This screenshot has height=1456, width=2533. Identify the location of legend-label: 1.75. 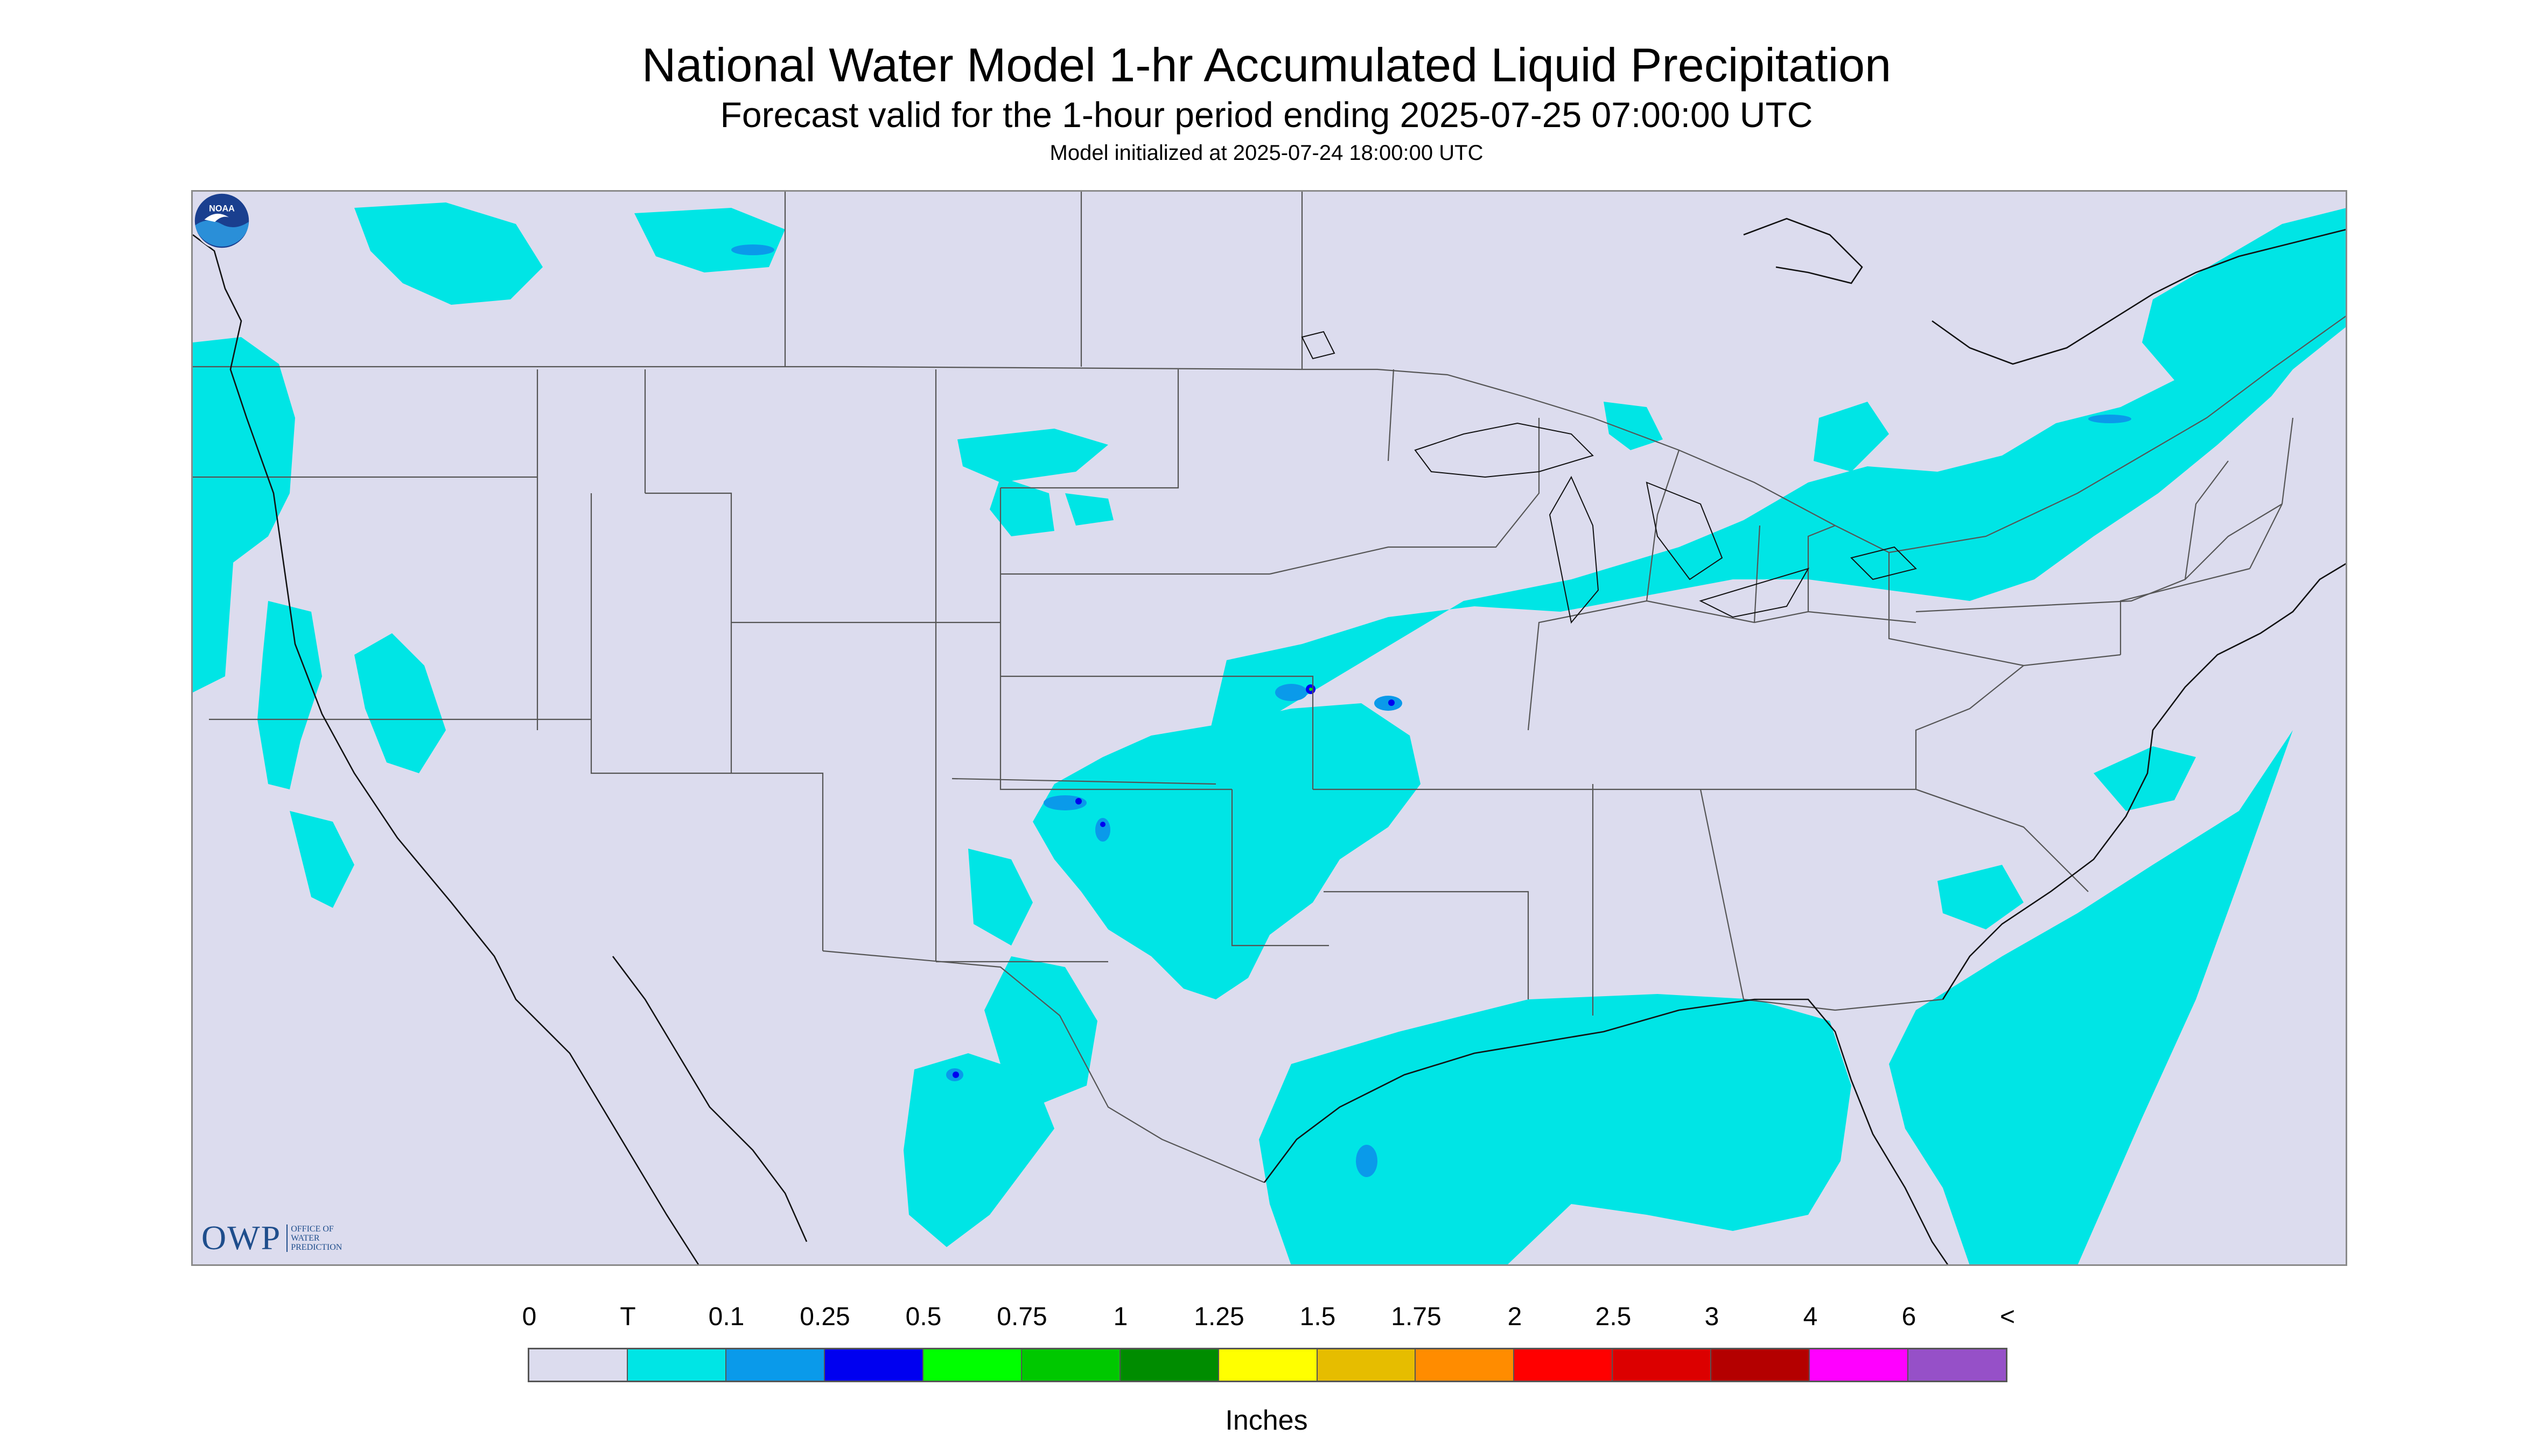
(1417, 1317).